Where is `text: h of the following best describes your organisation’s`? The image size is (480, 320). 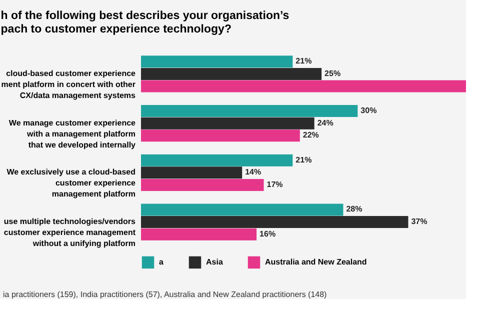 text: h of the following best describes your organisation’s is located at coordinates (145, 16).